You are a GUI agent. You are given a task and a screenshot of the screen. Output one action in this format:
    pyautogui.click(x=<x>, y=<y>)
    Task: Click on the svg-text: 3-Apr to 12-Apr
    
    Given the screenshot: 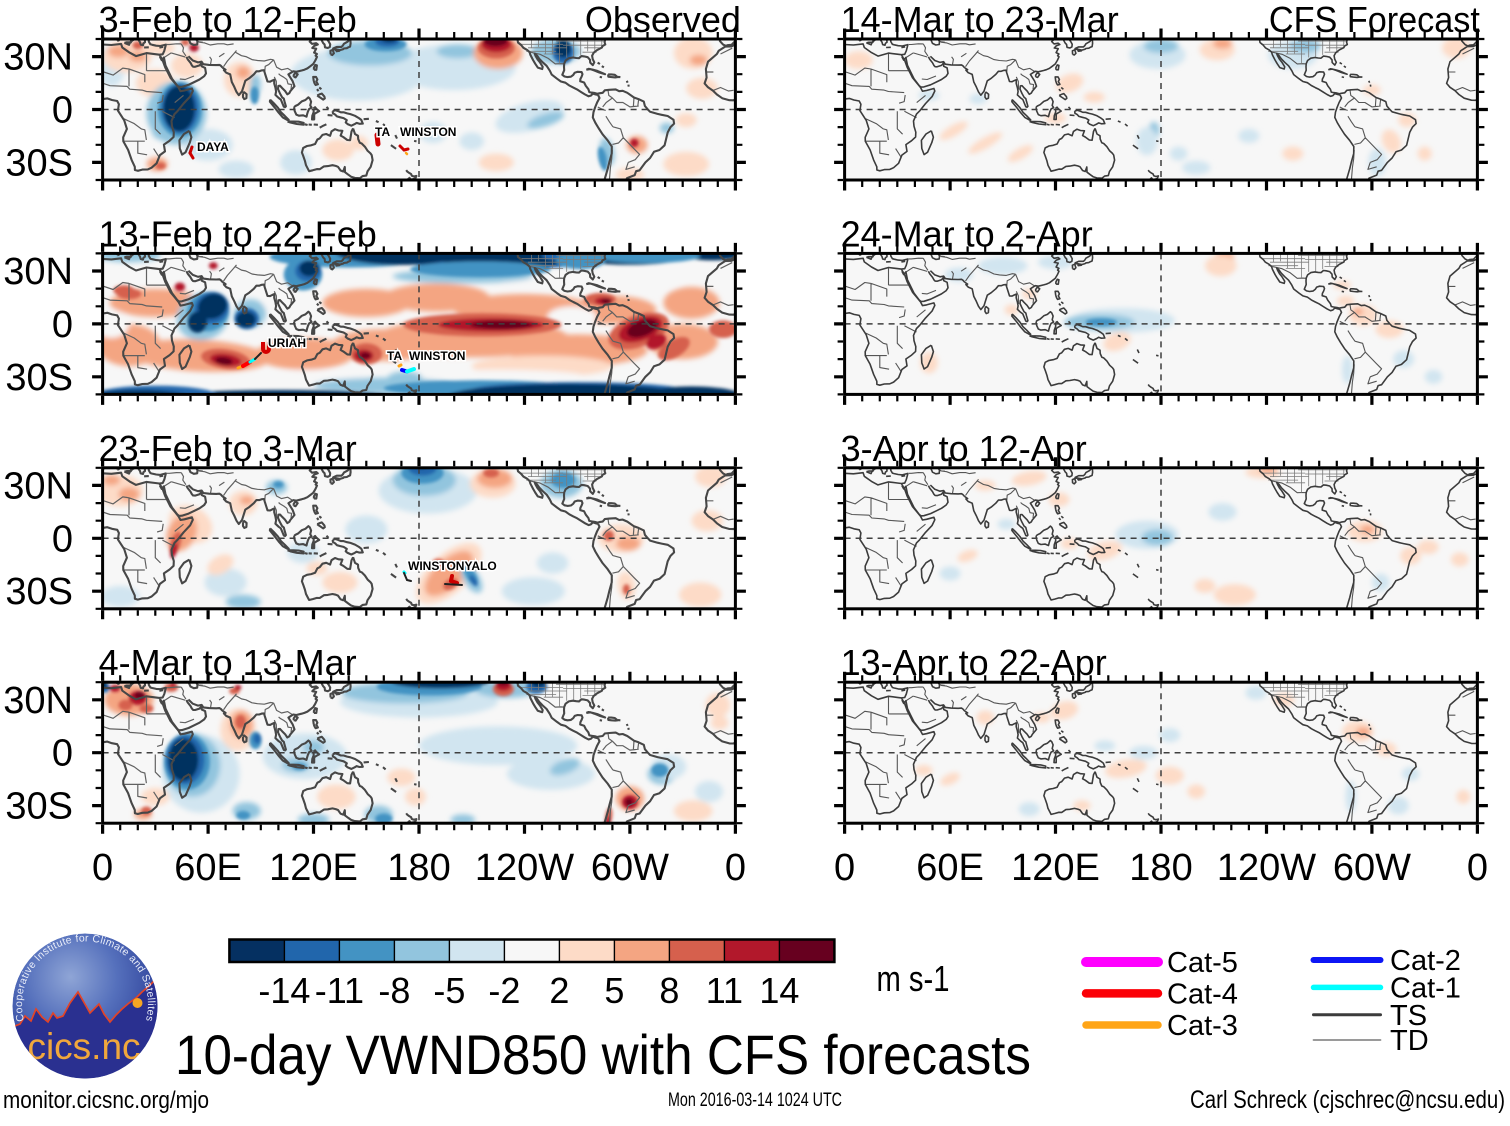 What is the action you would take?
    pyautogui.click(x=964, y=448)
    